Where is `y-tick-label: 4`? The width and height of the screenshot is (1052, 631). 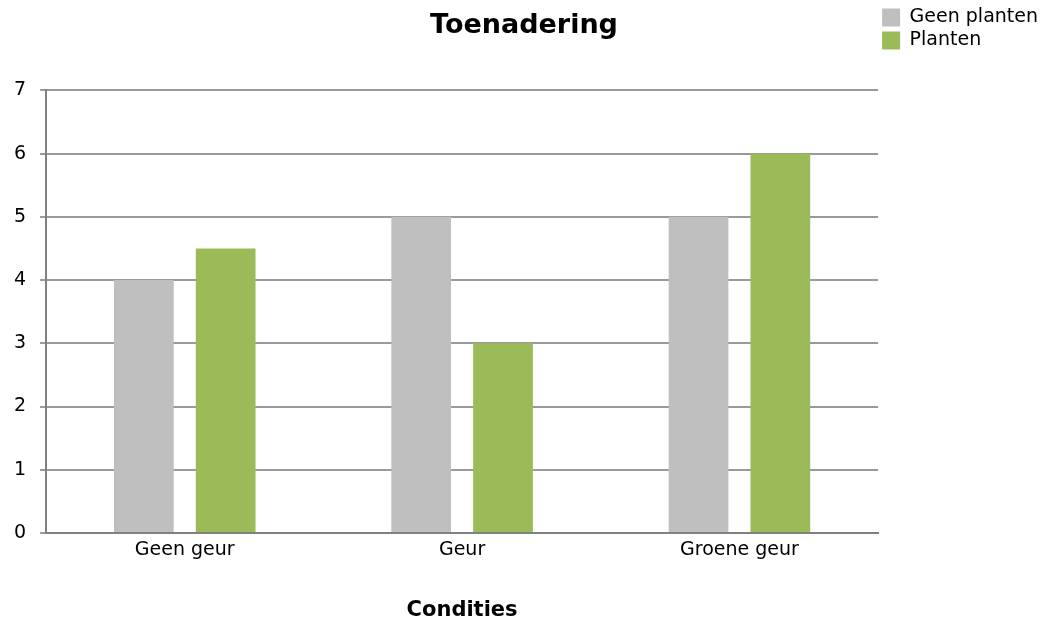
y-tick-label: 4 is located at coordinates (20, 278).